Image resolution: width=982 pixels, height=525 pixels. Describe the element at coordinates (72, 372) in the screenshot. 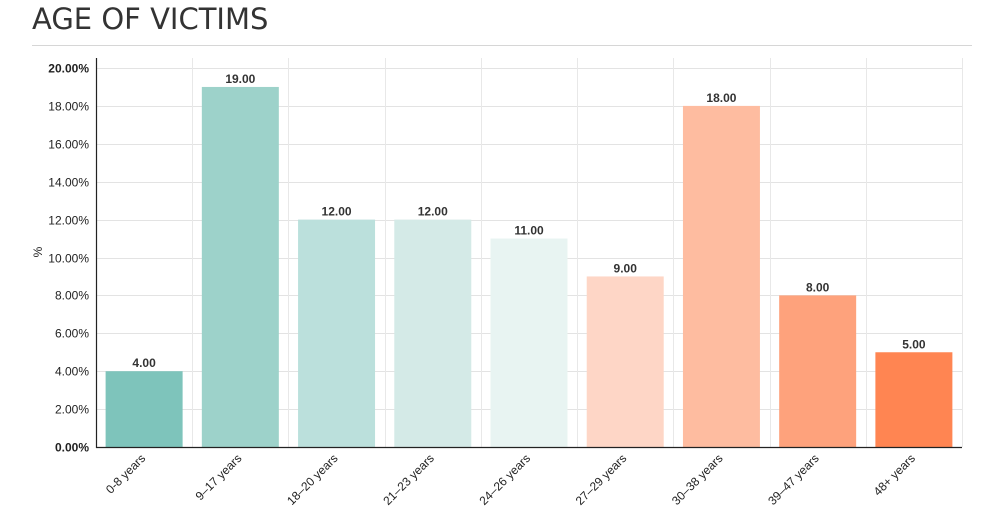

I see `y-tick-label: 4.00%` at that location.